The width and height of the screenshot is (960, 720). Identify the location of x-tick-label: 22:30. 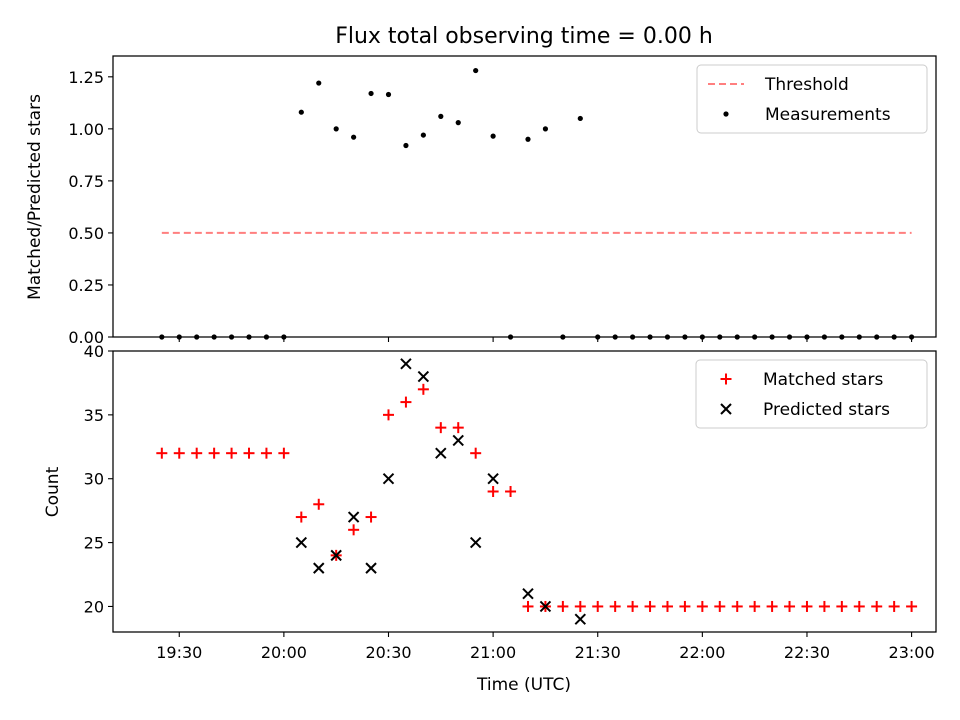
(807, 652).